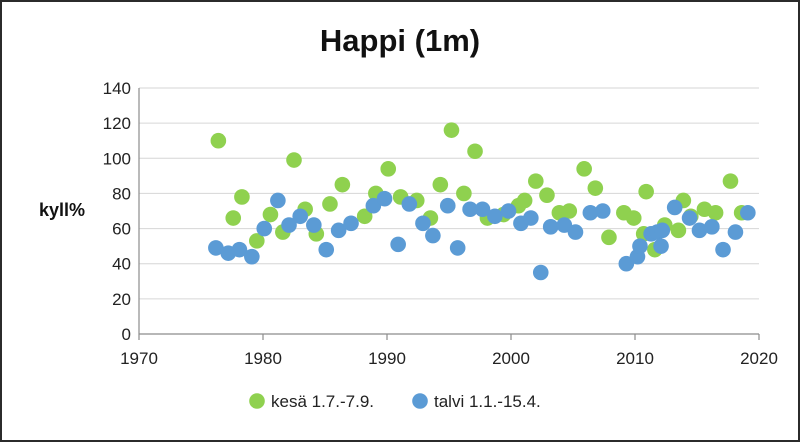 The image size is (800, 442). What do you see at coordinates (400, 40) in the screenshot?
I see `chart-title: Happi (1m)` at bounding box center [400, 40].